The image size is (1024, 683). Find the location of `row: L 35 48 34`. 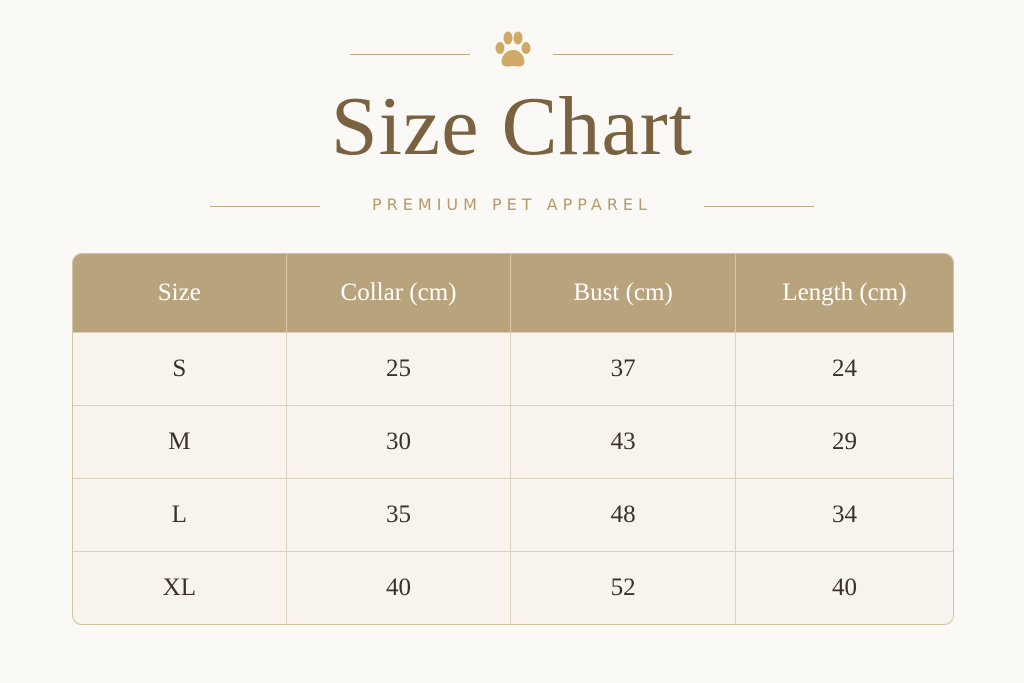

row: L 35 48 34 is located at coordinates (513, 514).